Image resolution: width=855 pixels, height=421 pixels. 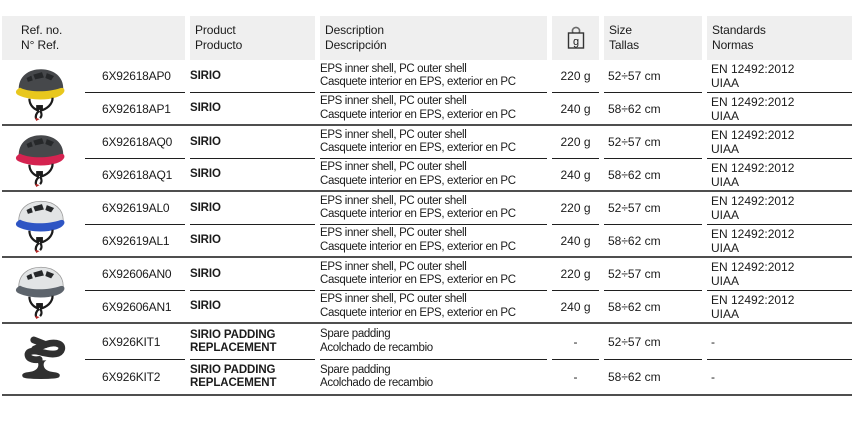 What do you see at coordinates (135, 108) in the screenshot?
I see `ref-no-cell: 6X92618AP1` at bounding box center [135, 108].